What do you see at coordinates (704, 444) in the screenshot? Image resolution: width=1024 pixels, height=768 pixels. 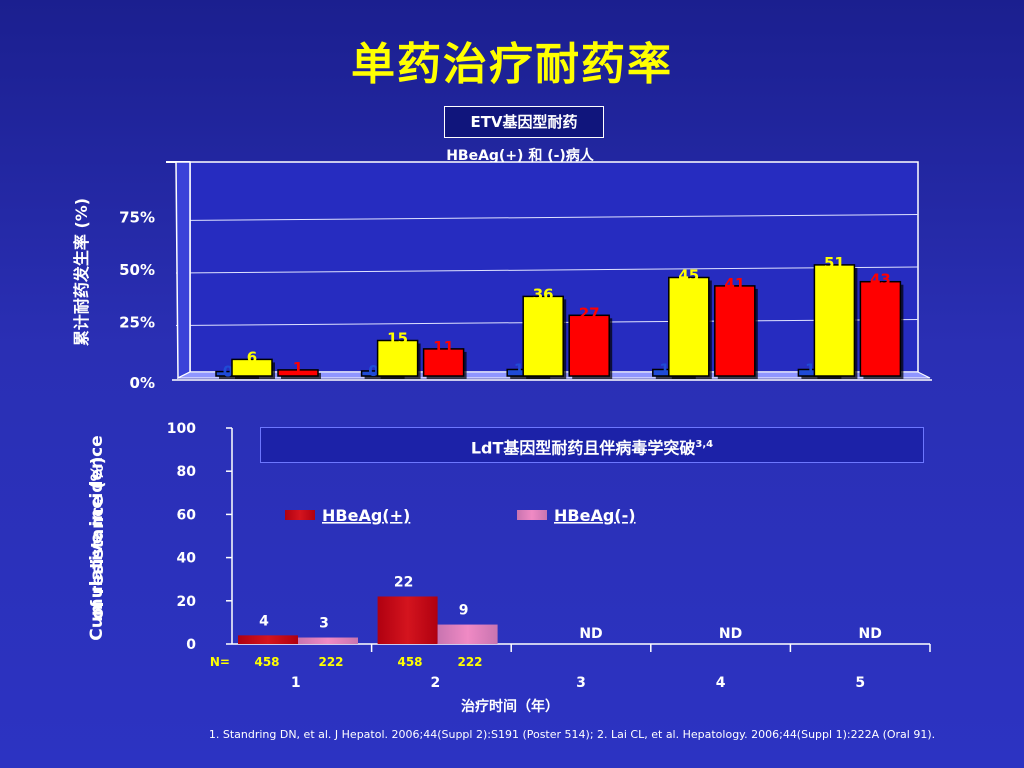 I see `ldt-chart-title-sup: 3,4` at bounding box center [704, 444].